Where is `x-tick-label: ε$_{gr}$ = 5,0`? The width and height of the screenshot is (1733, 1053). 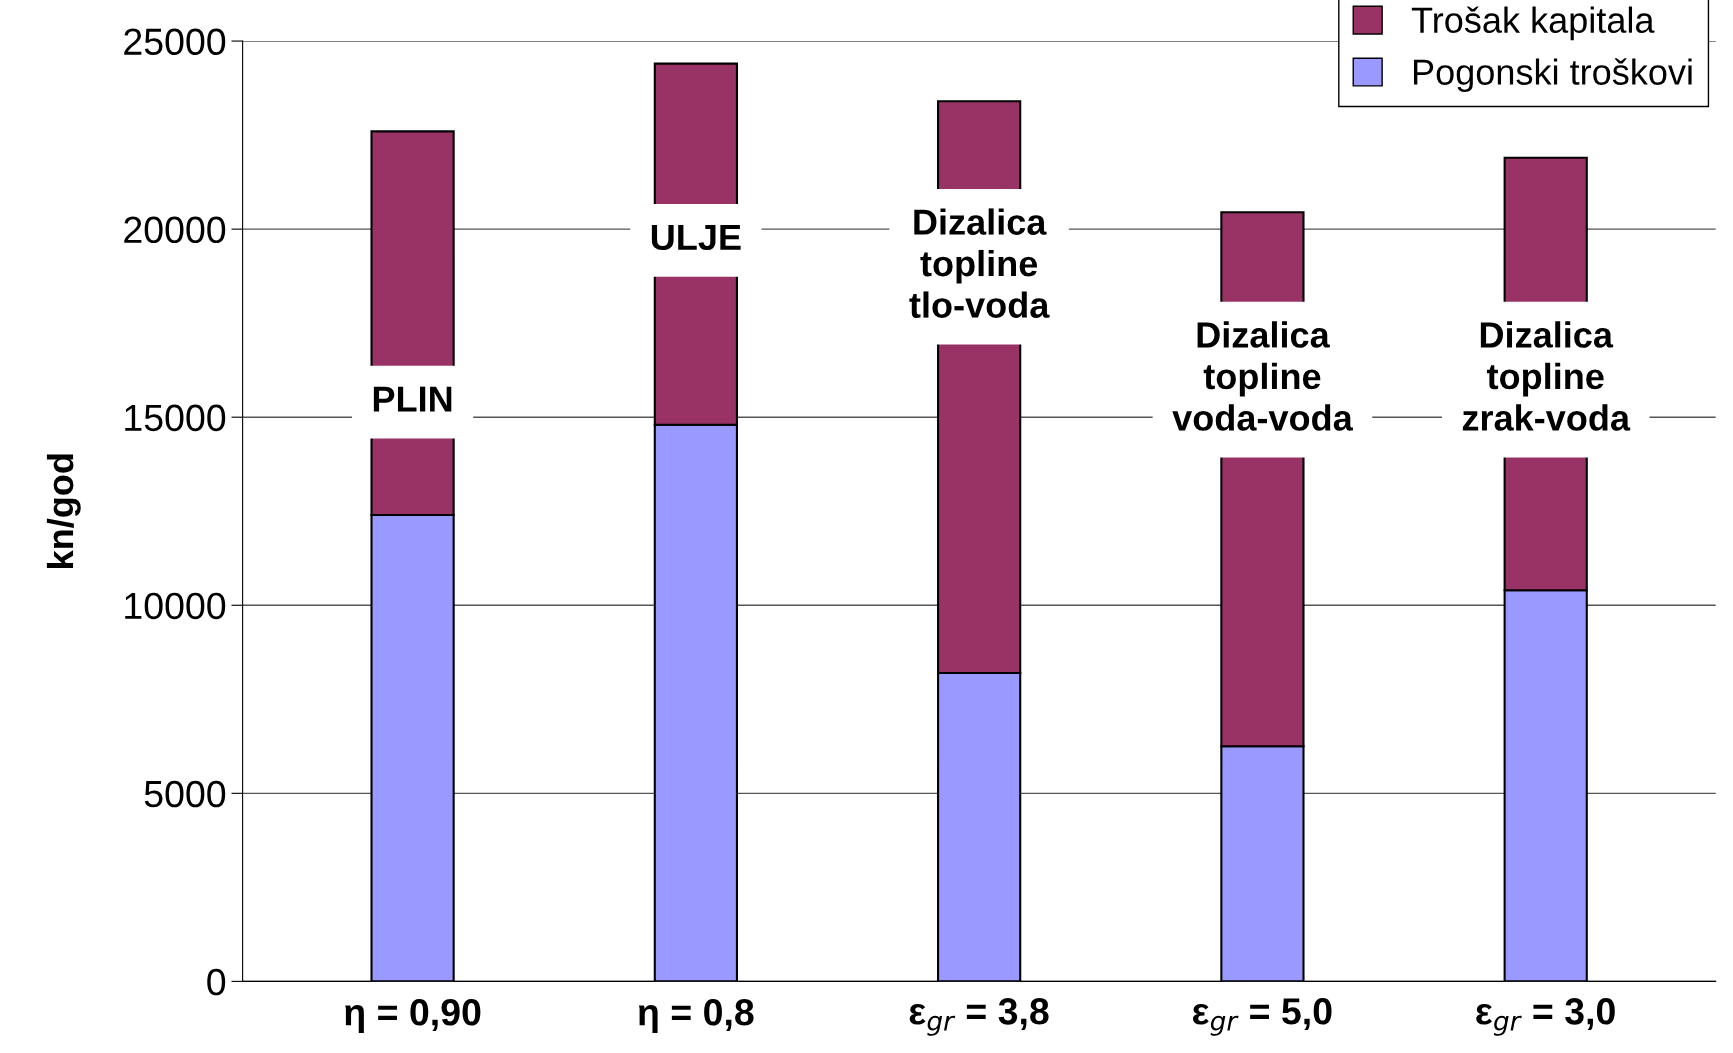
x-tick-label: ε$_{gr}$ = 5,0 is located at coordinates (1262, 1017).